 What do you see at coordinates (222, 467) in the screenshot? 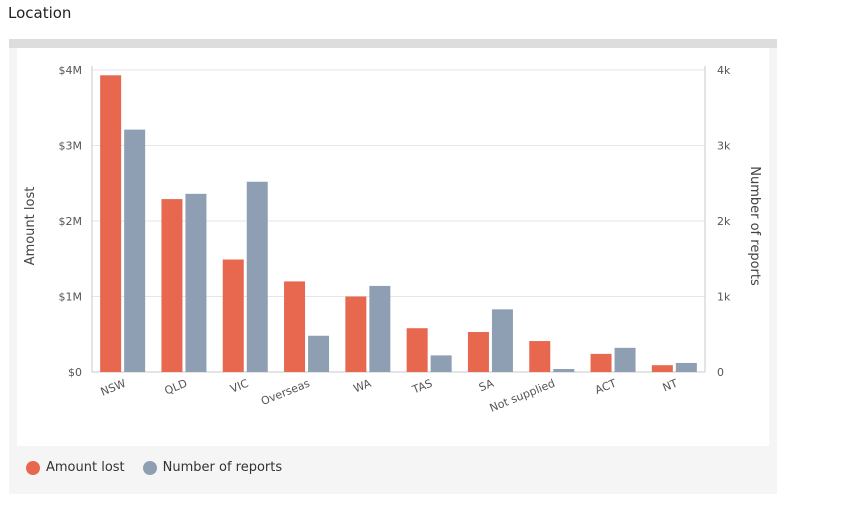
I see `legend-label-reports: Number of reports` at bounding box center [222, 467].